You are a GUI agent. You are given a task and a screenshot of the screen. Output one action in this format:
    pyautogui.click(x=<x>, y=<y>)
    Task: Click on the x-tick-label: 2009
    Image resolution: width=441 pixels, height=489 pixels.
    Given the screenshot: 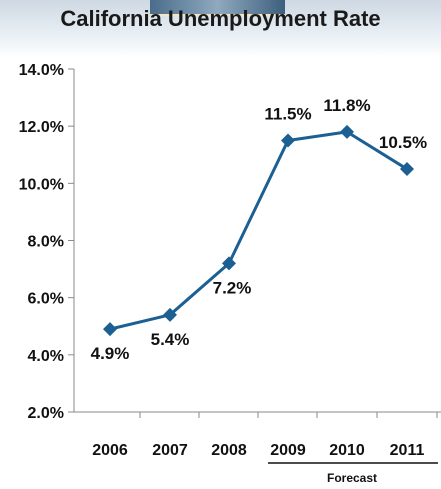 What is the action you would take?
    pyautogui.click(x=288, y=450)
    